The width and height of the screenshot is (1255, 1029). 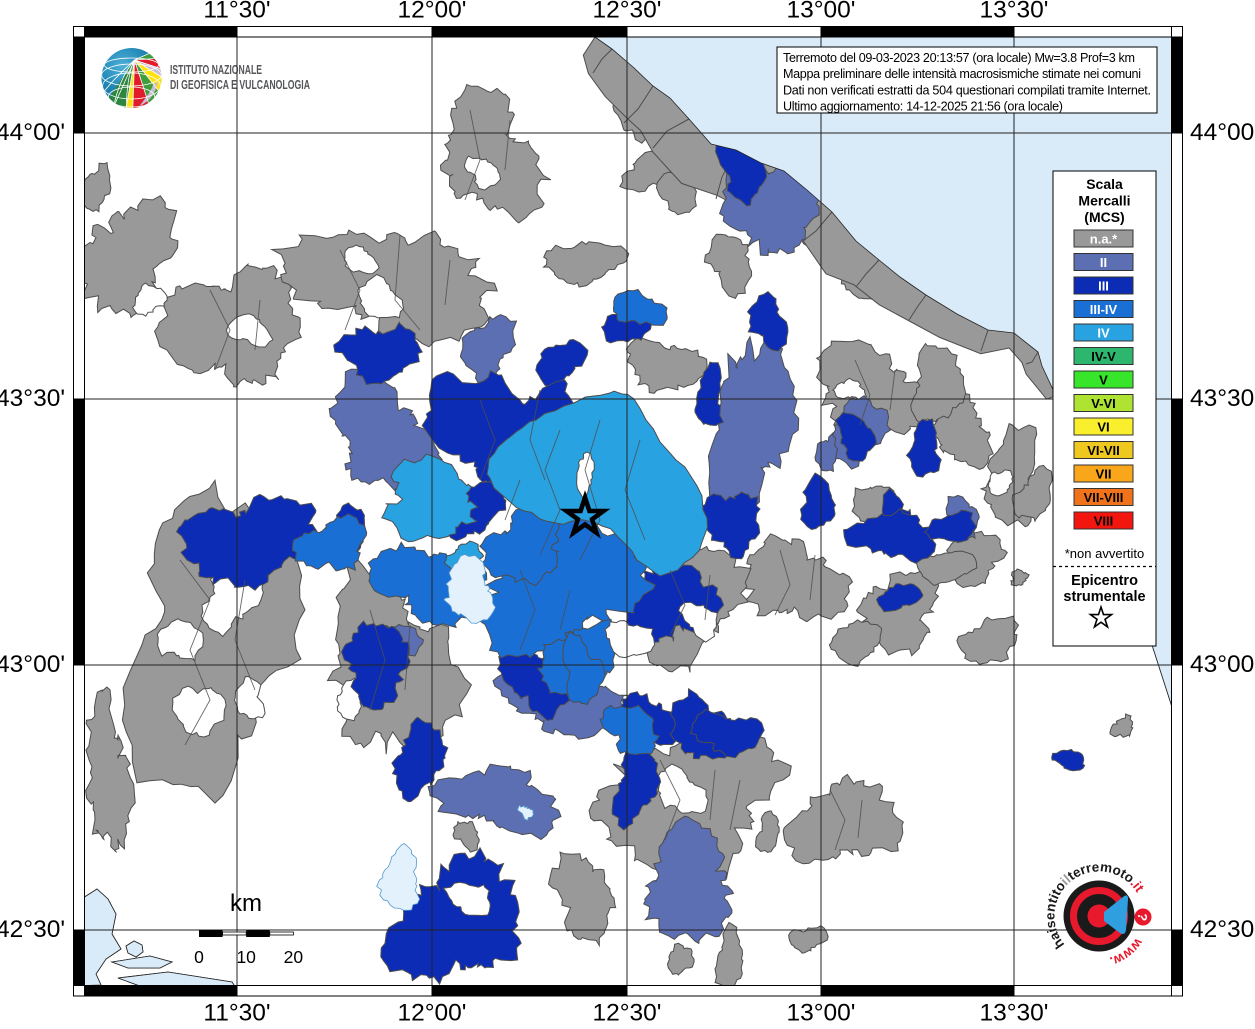 I want to click on svg-text: Epicentro, so click(x=1104, y=581).